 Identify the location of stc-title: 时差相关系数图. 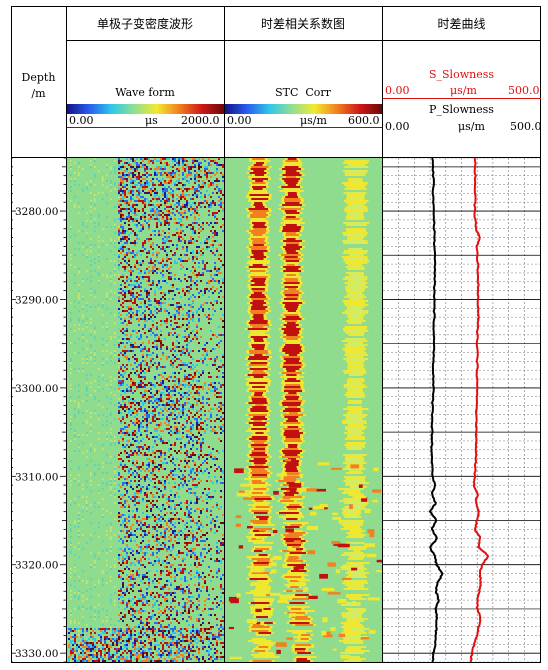
(302, 24).